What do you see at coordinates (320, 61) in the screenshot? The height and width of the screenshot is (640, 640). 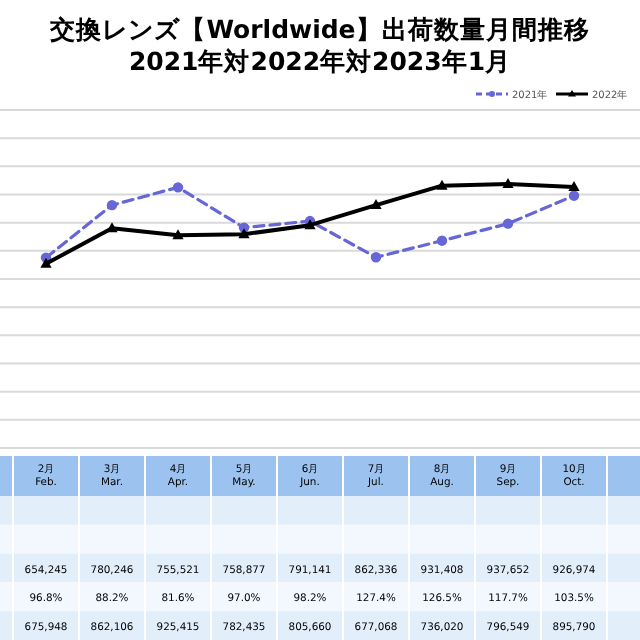 I see `chart-subtitle: 2021年対2022年対2023年1月` at bounding box center [320, 61].